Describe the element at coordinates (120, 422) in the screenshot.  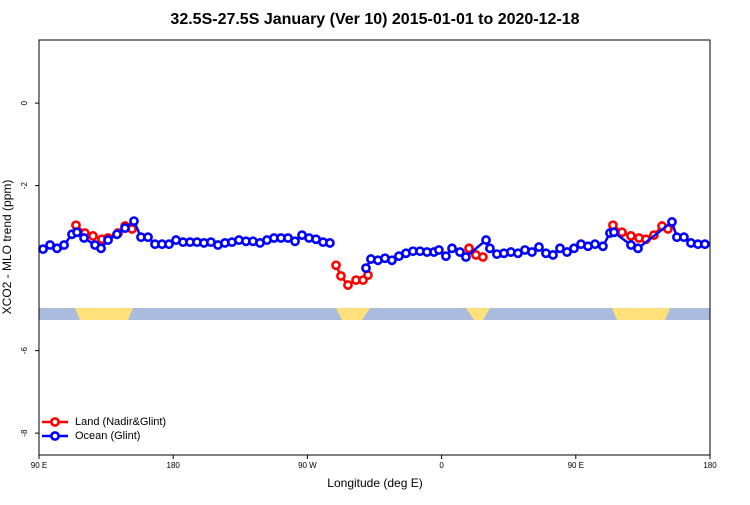
I see `legend-label: Land (Nadir&Glint)` at that location.